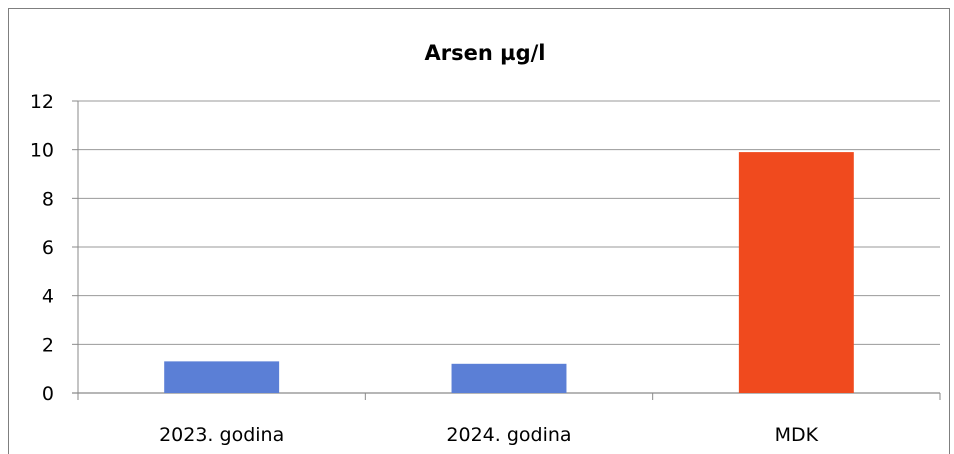 The height and width of the screenshot is (454, 954). What do you see at coordinates (48, 248) in the screenshot?
I see `y-tick-label: 6` at bounding box center [48, 248].